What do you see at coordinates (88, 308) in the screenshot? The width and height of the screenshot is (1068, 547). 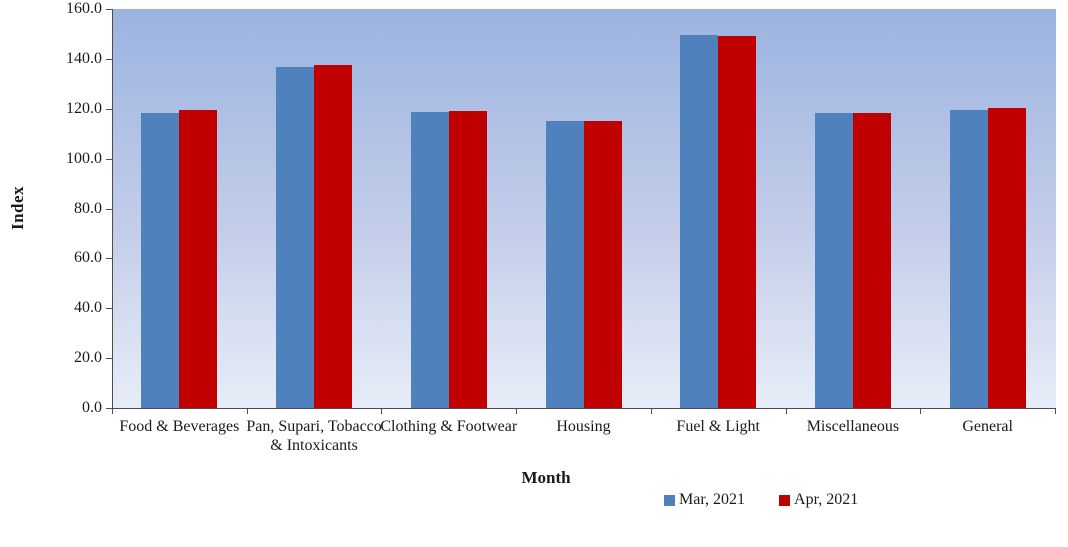 I see `y-tick-label: 40.0` at bounding box center [88, 308].